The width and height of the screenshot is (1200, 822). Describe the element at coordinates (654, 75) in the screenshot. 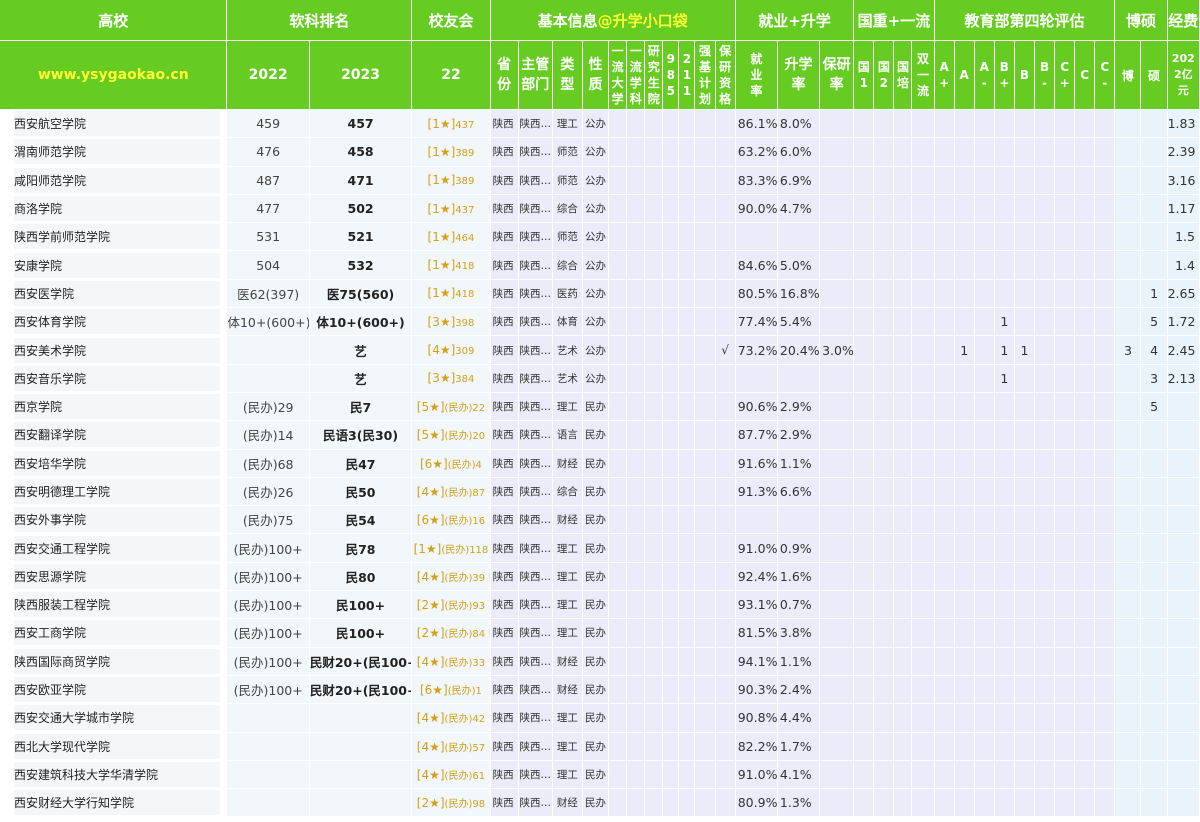

I see `header-yanjiushengyuan: 研究生院` at that location.